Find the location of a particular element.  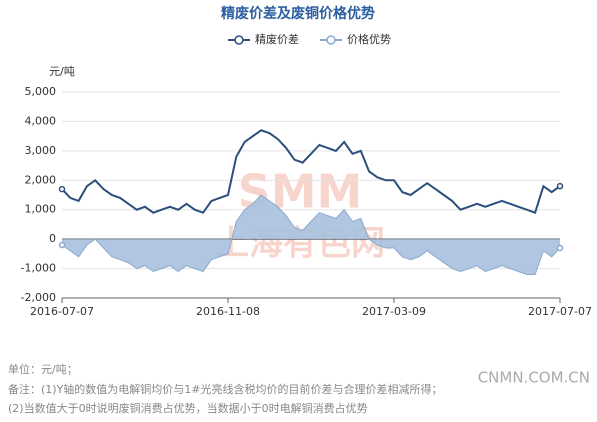

y-axis-label: 元/吨 is located at coordinates (62, 71).